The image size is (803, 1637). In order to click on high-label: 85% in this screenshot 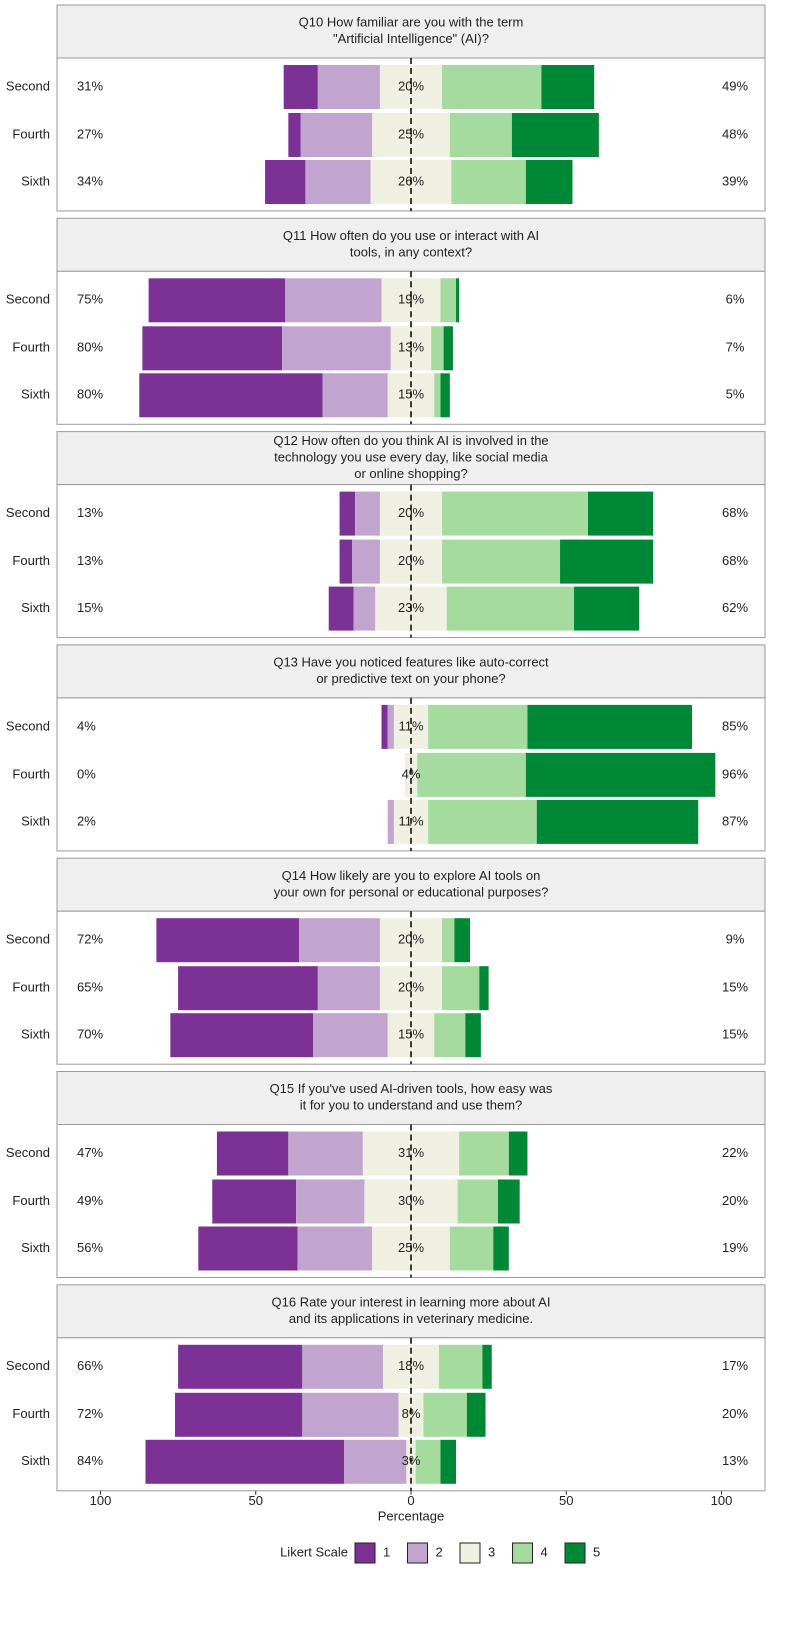, I will do `click(735, 725)`.